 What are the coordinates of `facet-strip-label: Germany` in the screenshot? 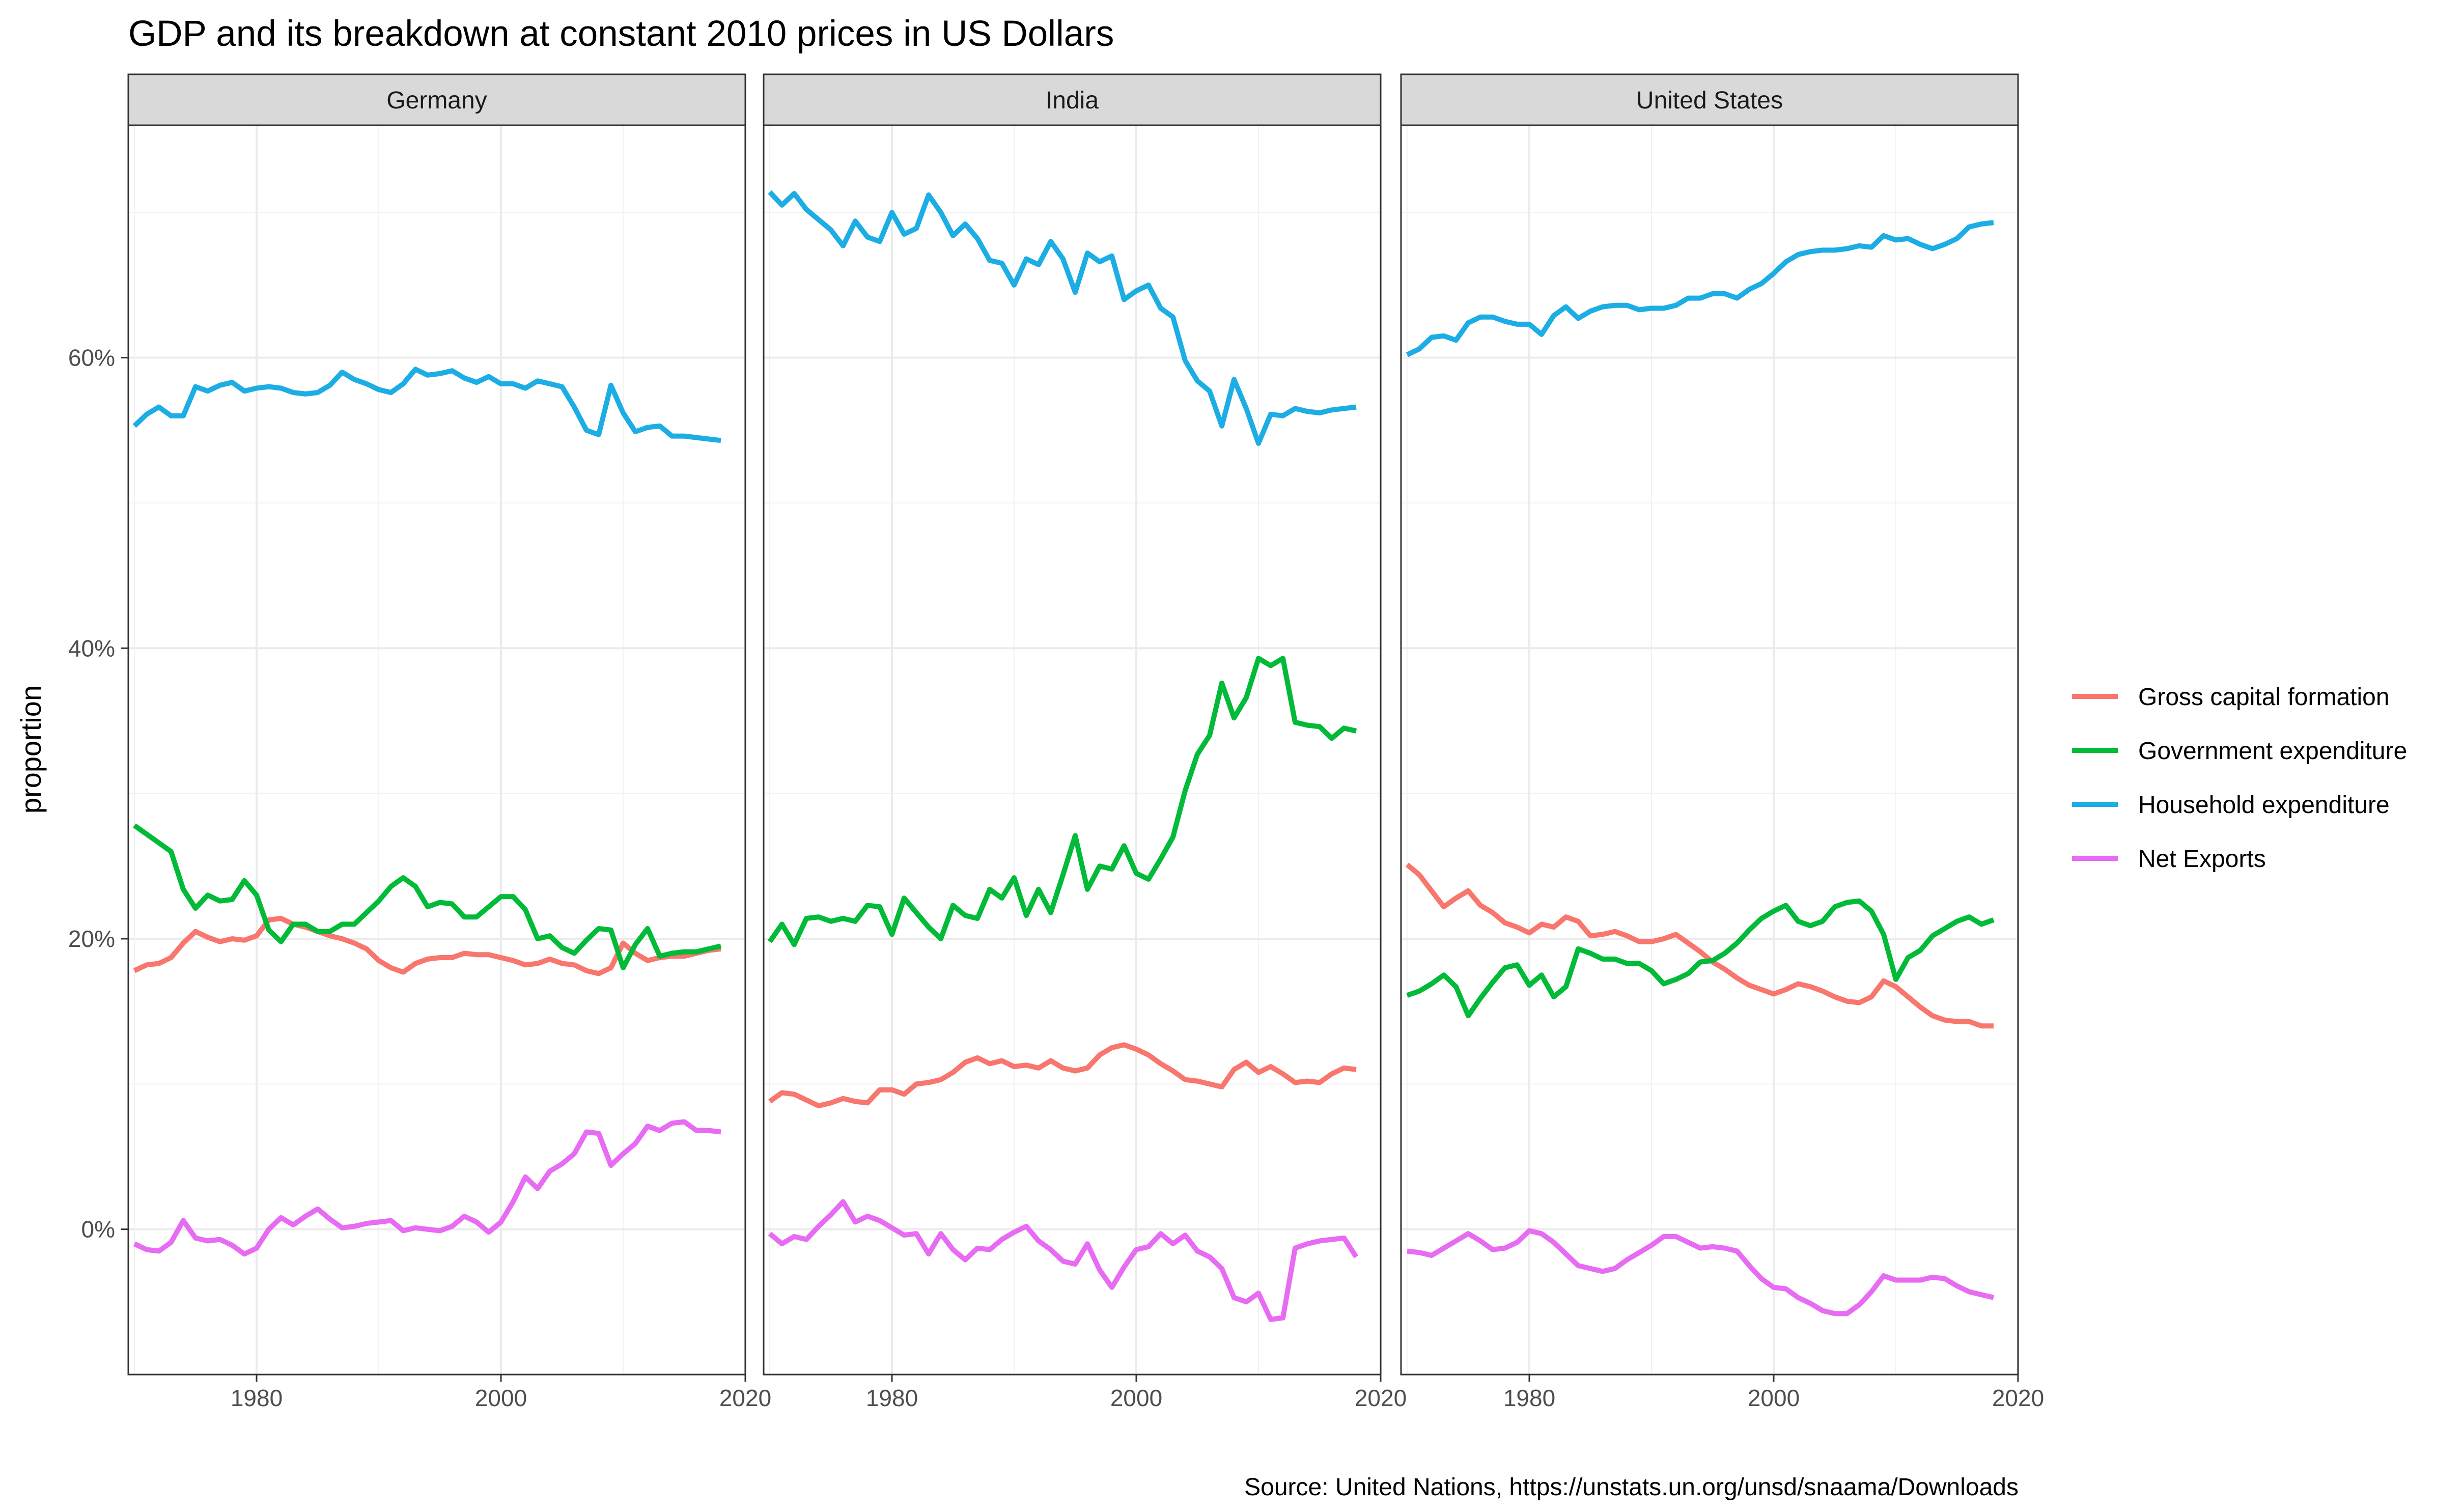 It's located at (436, 100).